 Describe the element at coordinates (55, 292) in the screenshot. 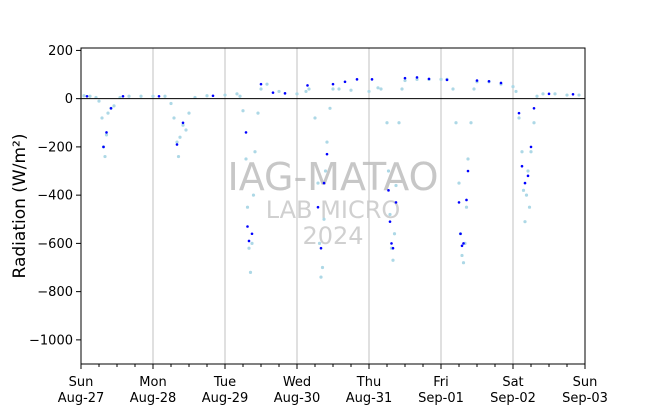

I see `y-tick-label: −800` at that location.